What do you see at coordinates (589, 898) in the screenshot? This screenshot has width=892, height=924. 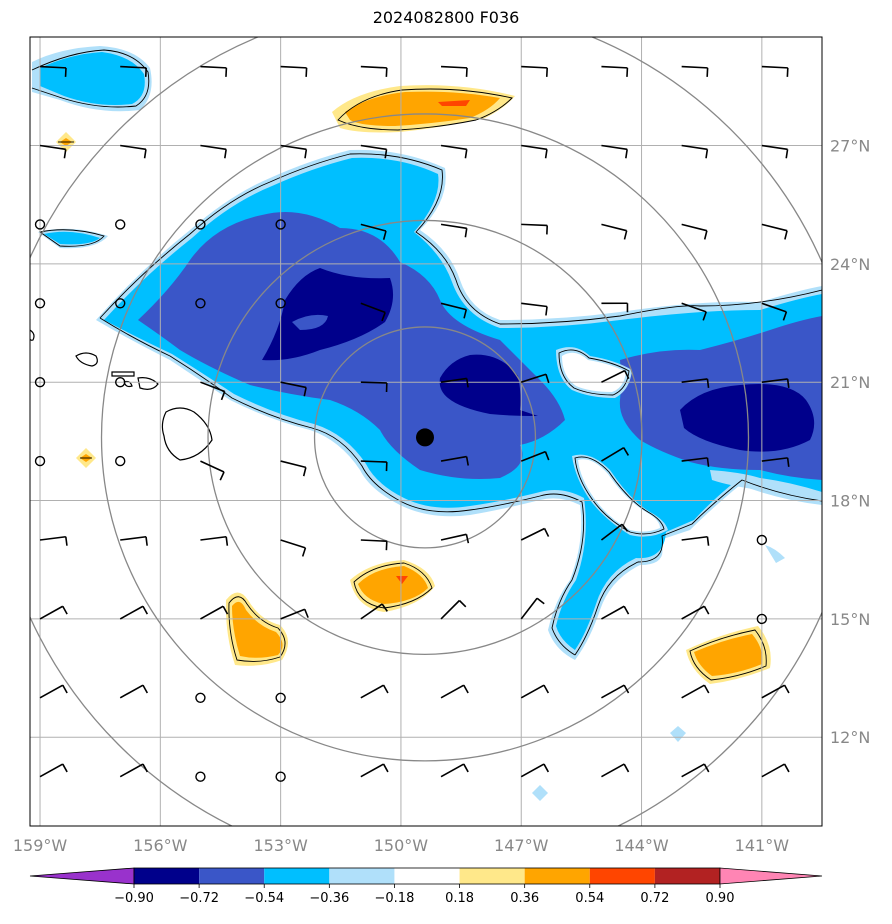 I see `colorbar-tick-label: 0.54` at bounding box center [589, 898].